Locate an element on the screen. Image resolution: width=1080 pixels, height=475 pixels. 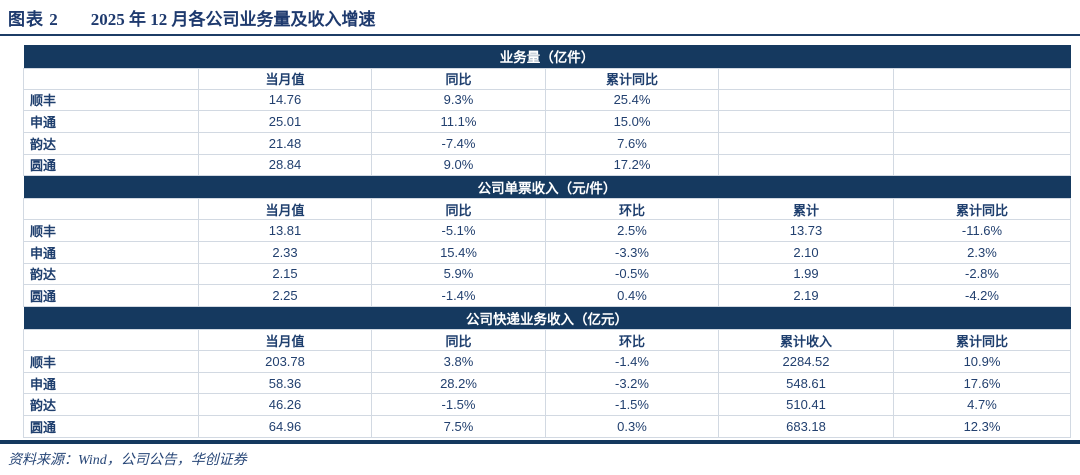
table-row: 申通 2.33 15.4% -3.3% 2.10 2.3% is located at coordinates (547, 252).